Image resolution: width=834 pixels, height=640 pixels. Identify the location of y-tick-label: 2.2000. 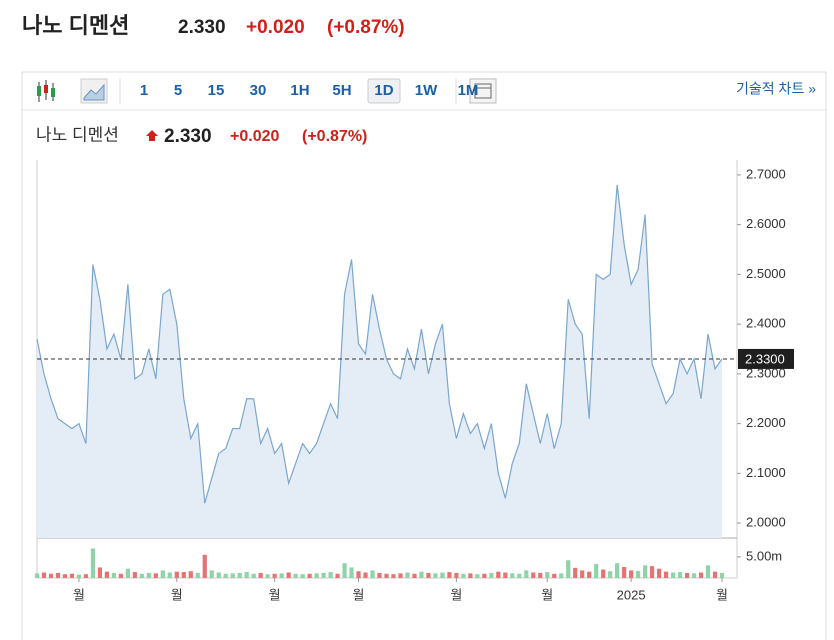
(766, 422).